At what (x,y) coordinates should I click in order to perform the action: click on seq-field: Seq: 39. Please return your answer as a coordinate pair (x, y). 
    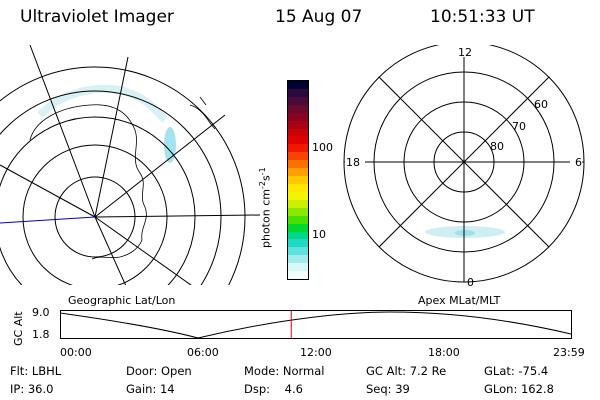
    Looking at the image, I should click on (388, 389).